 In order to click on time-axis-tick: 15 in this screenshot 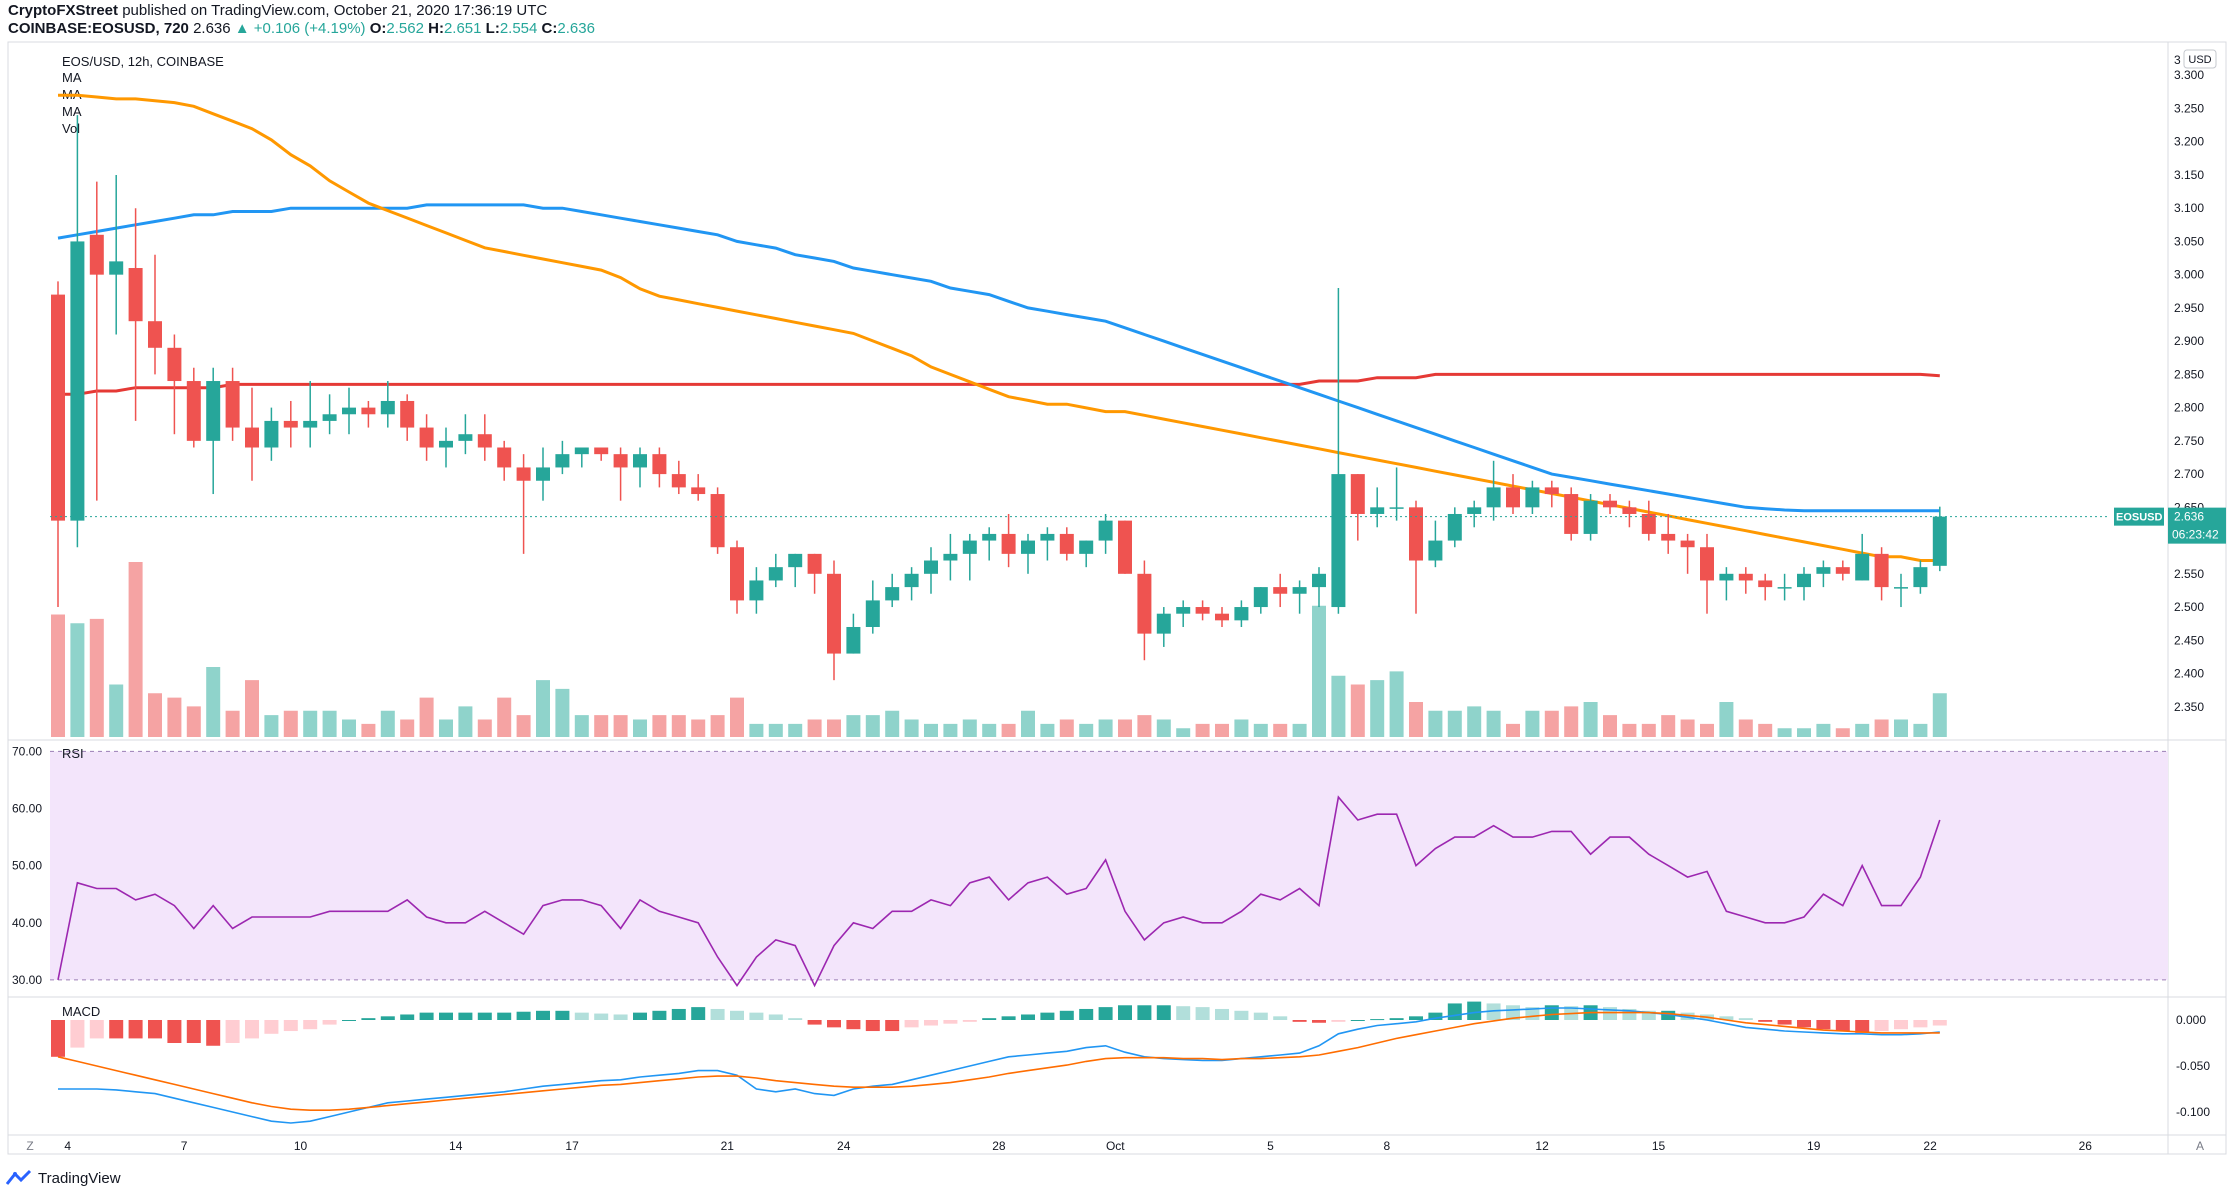, I will do `click(1659, 1146)`.